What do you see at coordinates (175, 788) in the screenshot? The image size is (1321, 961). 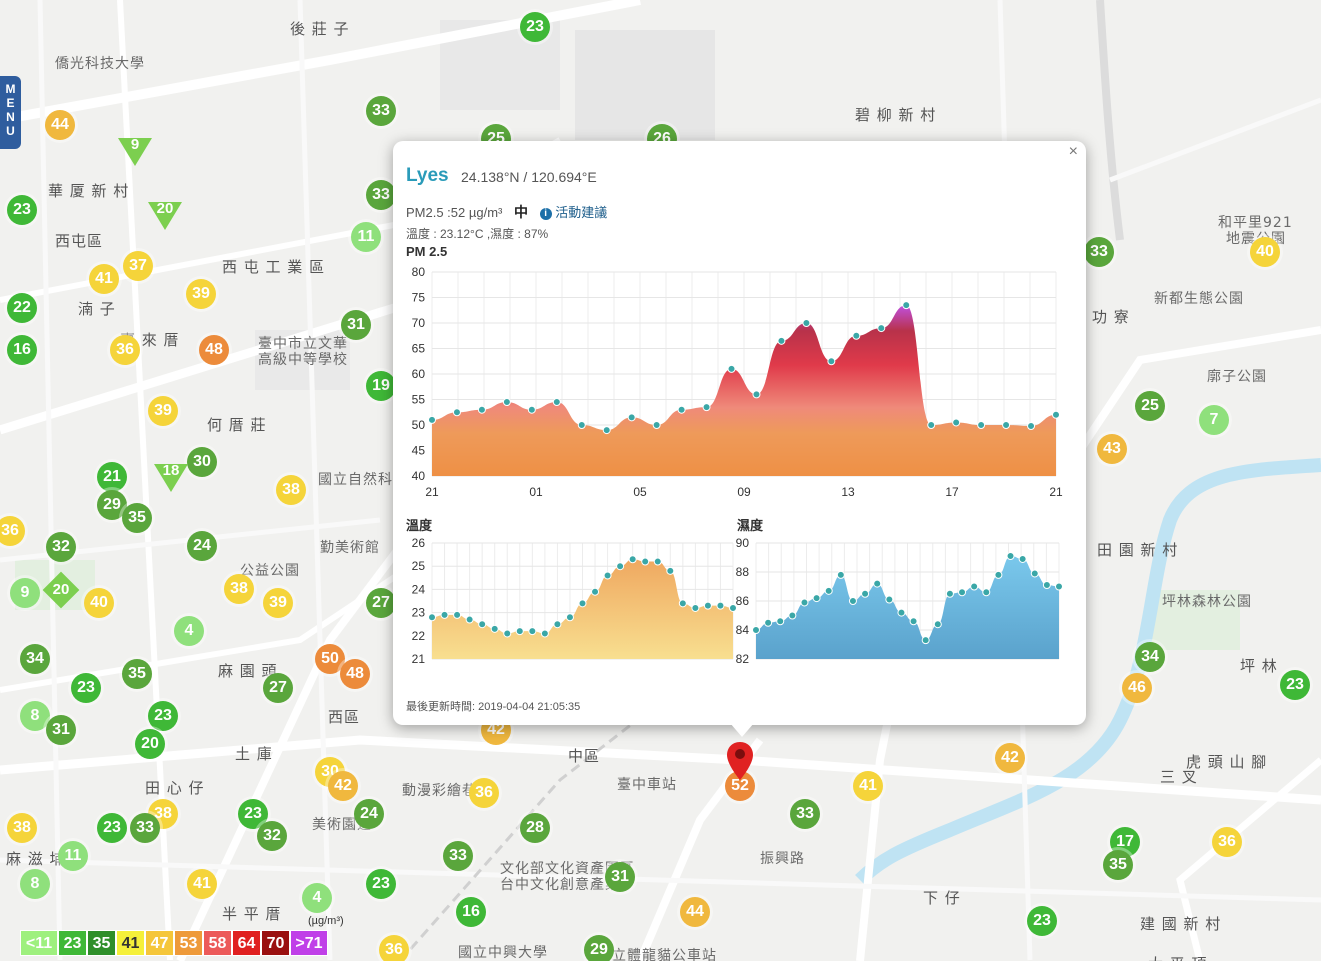 I see `map-place-label: 田 心 仔` at bounding box center [175, 788].